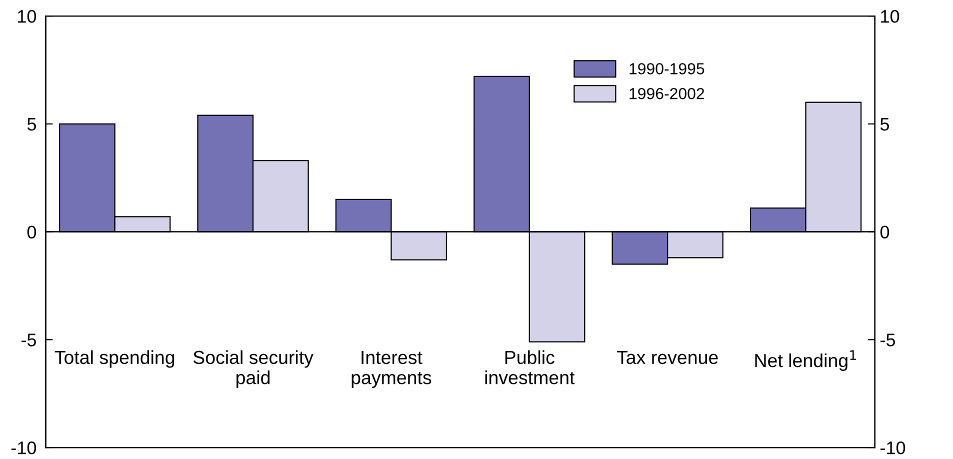 The image size is (953, 459). Describe the element at coordinates (667, 68) in the screenshot. I see `legend-label: 1990-1995` at that location.